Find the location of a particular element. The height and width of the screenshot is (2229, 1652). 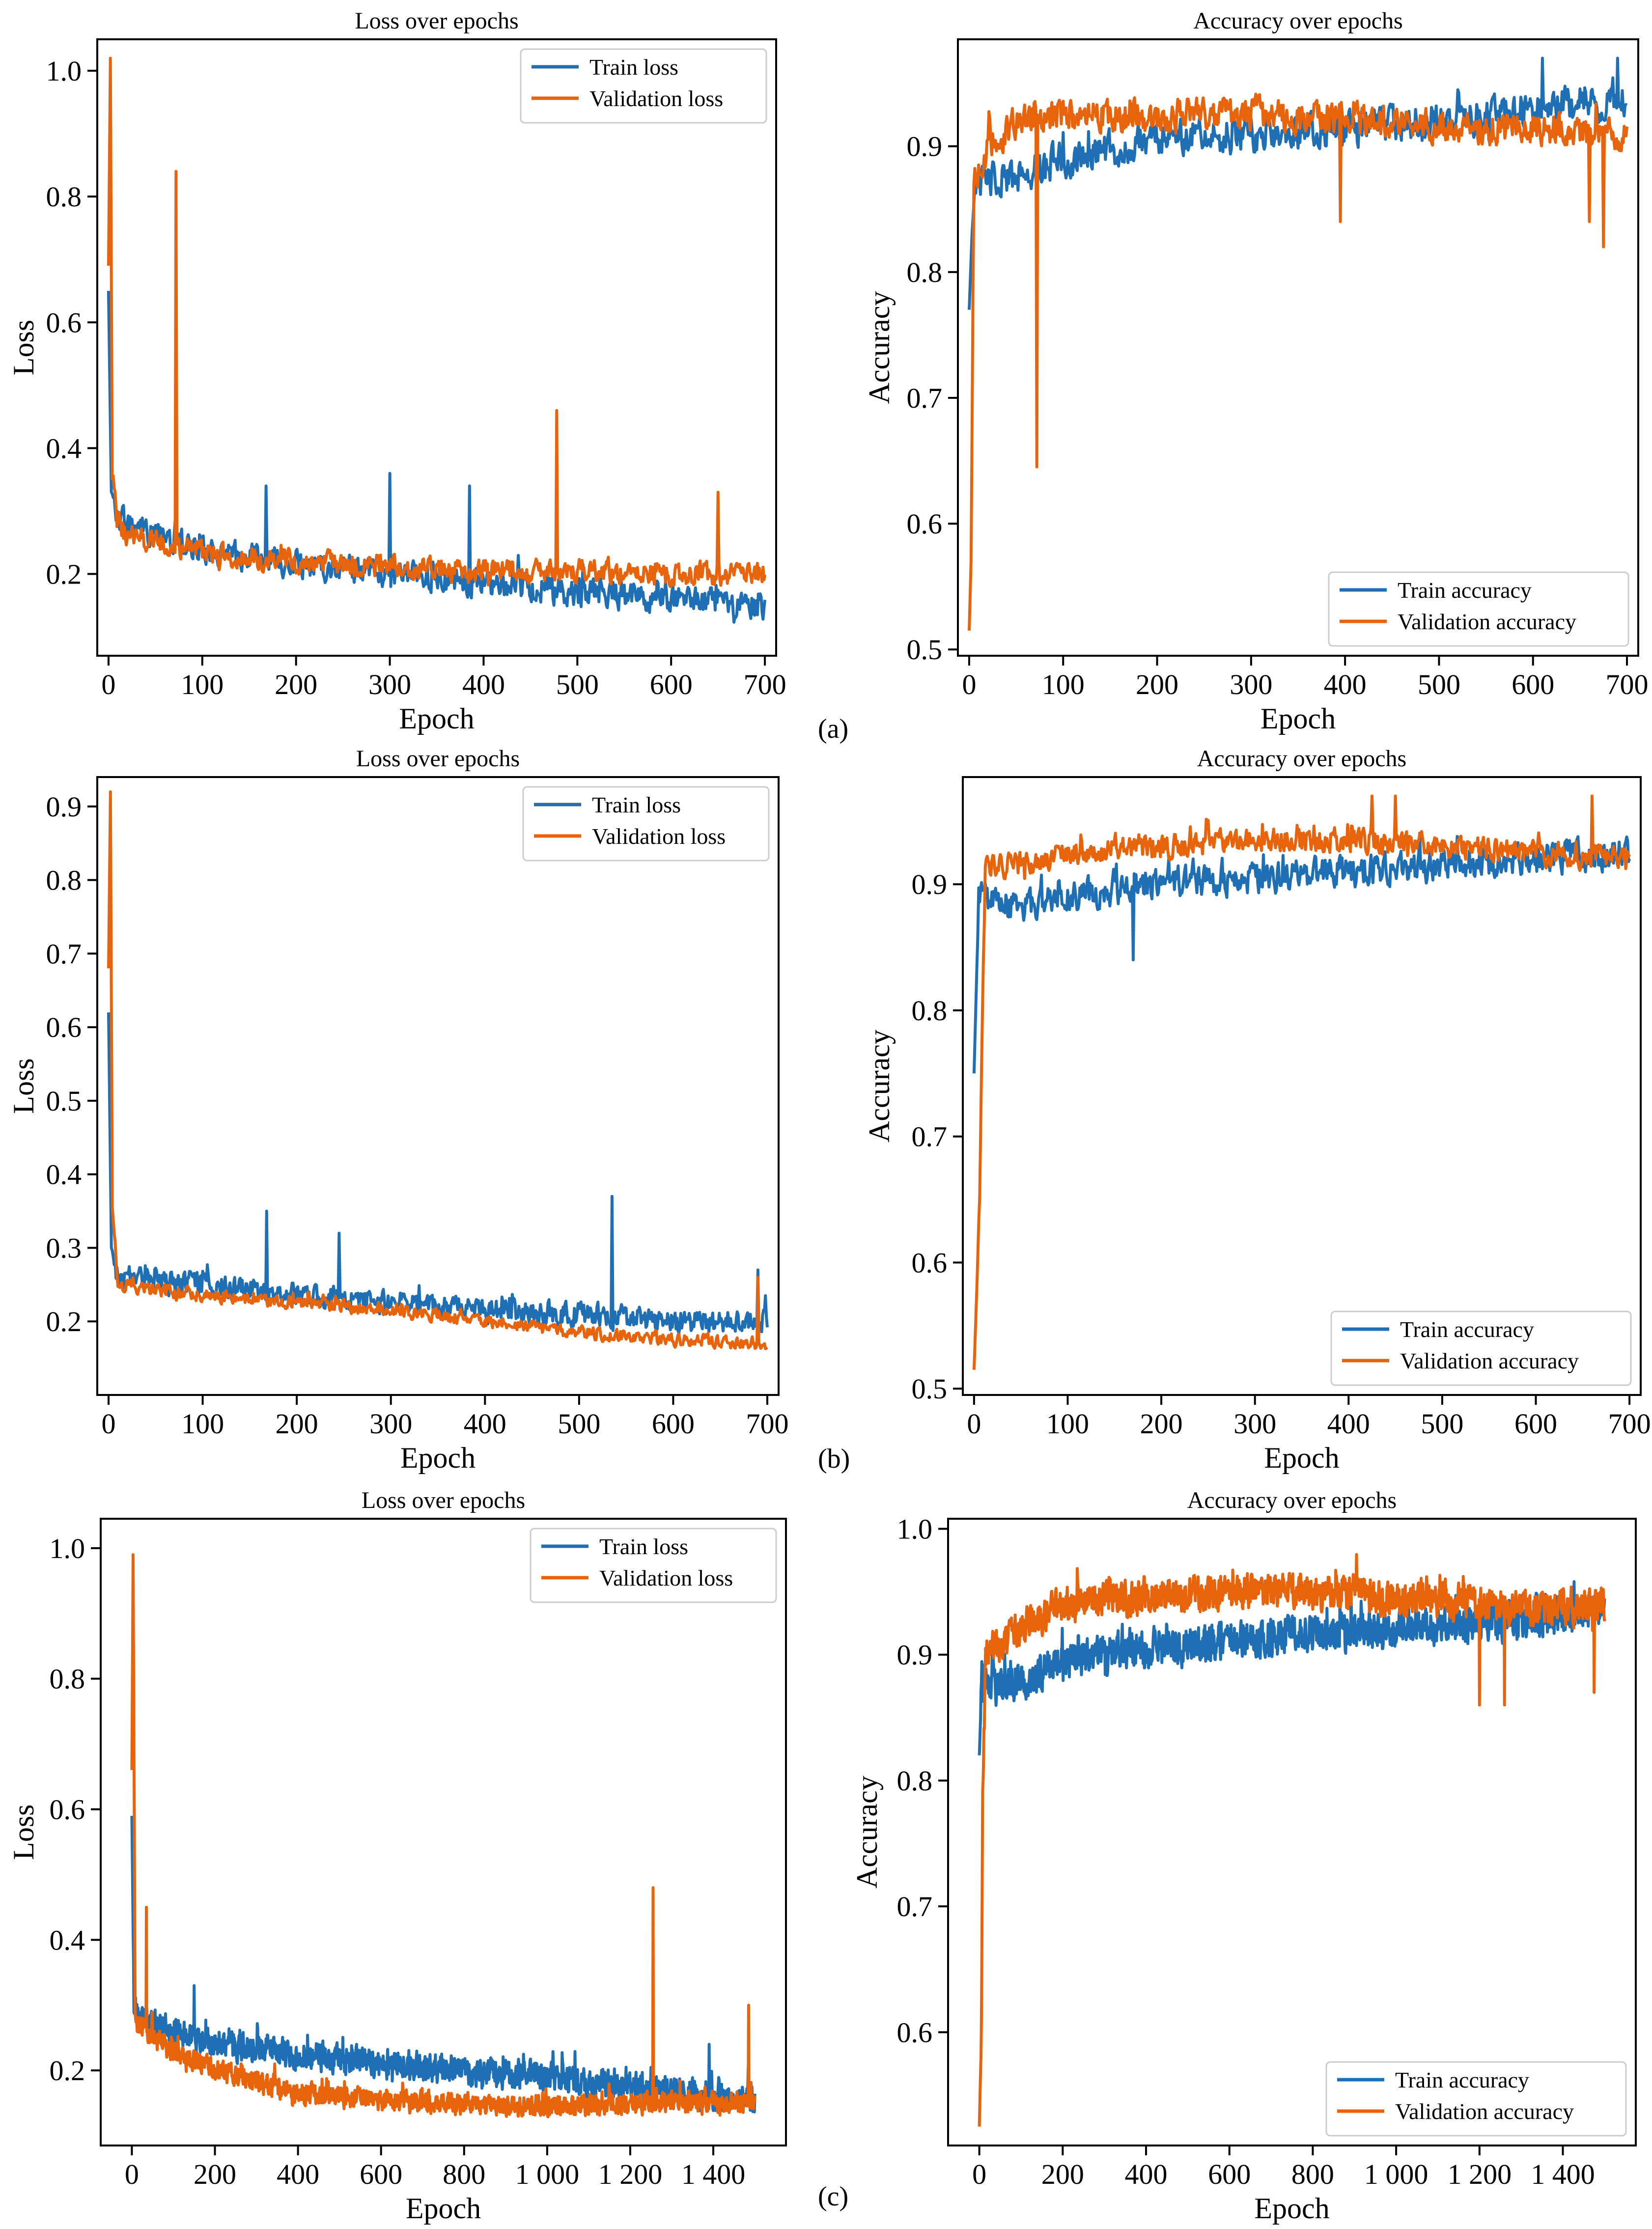

panel-label-a: (a) is located at coordinates (833, 729).